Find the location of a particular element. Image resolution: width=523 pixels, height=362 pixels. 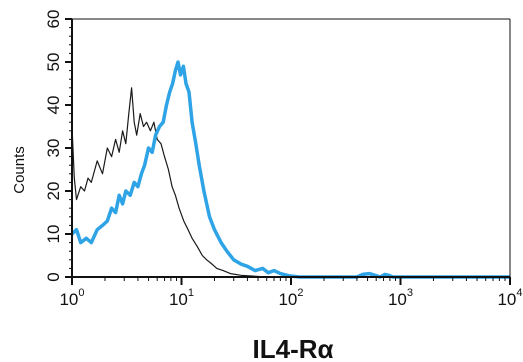

x-tick-label: 10⁰ is located at coordinates (71, 298).